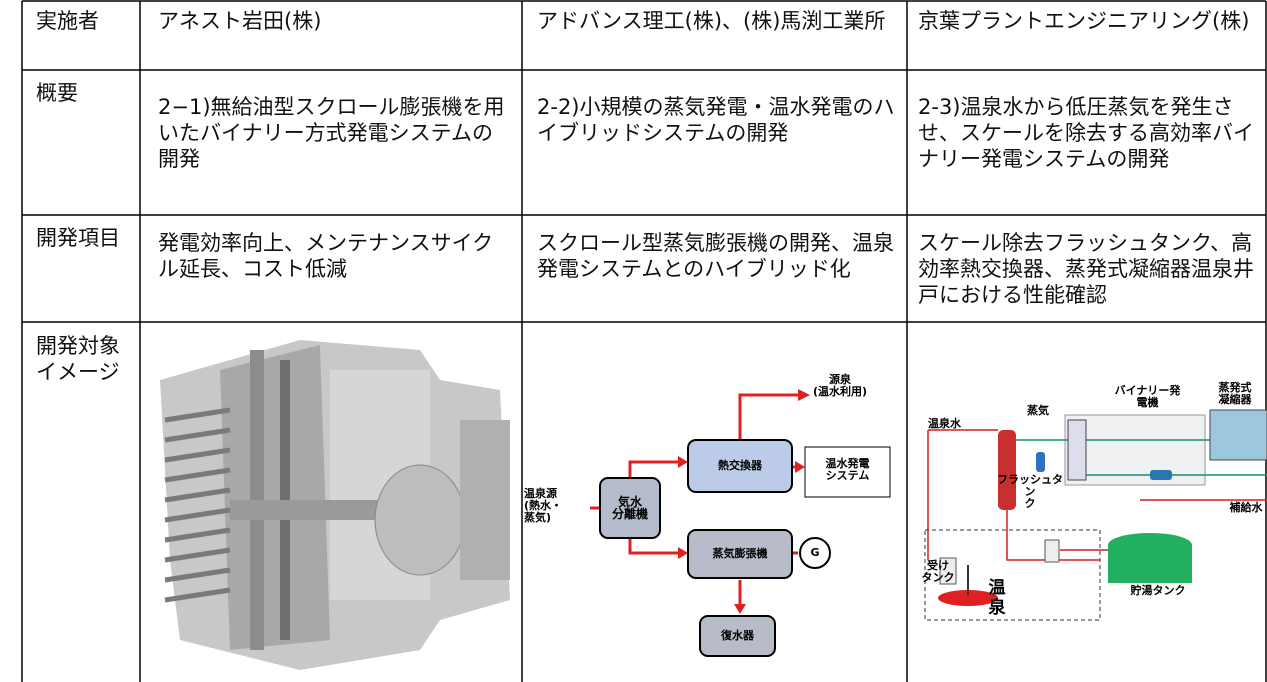 The image size is (1267, 682). What do you see at coordinates (740, 523) in the screenshot?
I see `flow-diagram` at bounding box center [740, 523].